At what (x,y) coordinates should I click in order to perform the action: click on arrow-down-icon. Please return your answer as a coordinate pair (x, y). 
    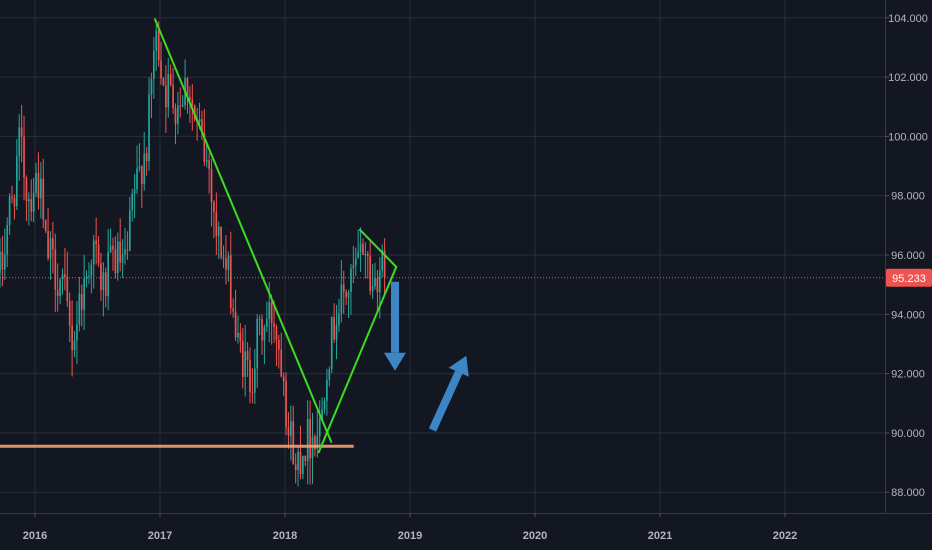
    Looking at the image, I should click on (395, 361).